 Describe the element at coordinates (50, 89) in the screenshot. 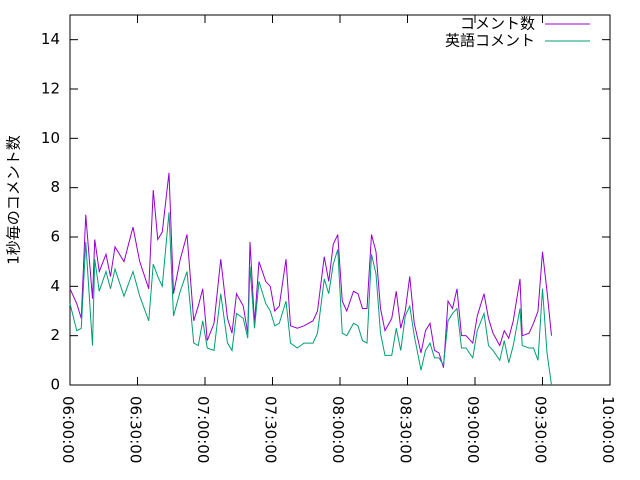

I see `y-tick-label: 12` at that location.